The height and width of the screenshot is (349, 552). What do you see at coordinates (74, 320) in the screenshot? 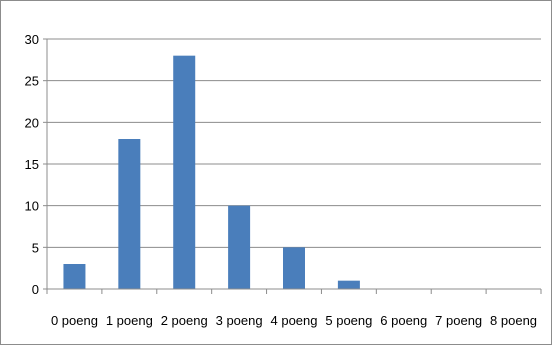
I see `x-tick-label: 0 poeng` at bounding box center [74, 320].